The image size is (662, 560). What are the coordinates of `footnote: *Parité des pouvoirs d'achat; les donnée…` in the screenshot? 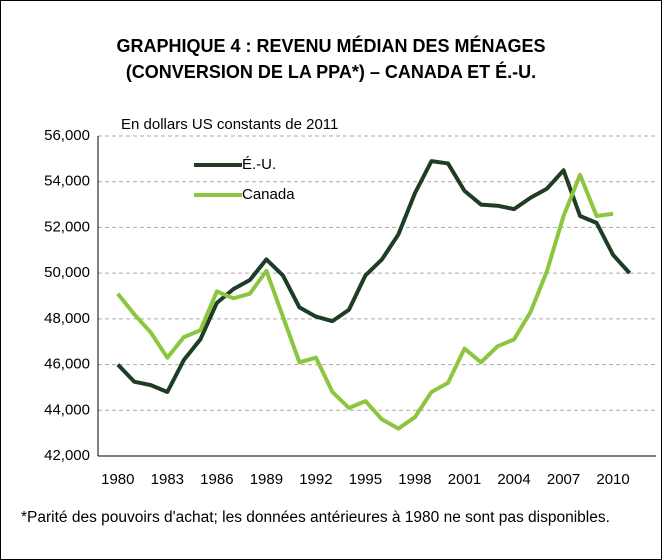 It's located at (315, 517).